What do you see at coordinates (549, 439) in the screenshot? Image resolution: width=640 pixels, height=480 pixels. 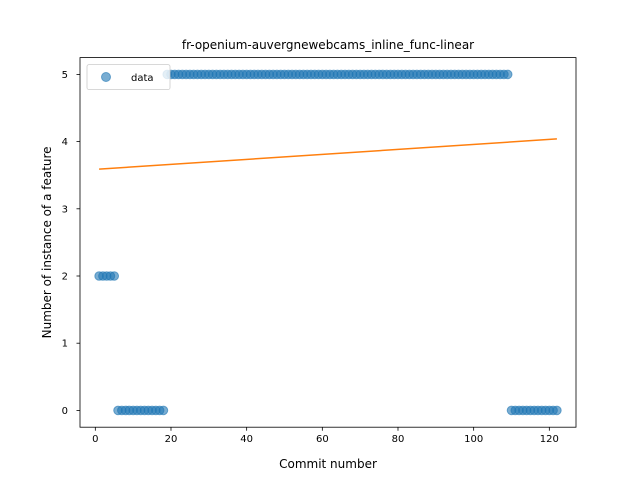 I see `x-tick-label: 120` at bounding box center [549, 439].